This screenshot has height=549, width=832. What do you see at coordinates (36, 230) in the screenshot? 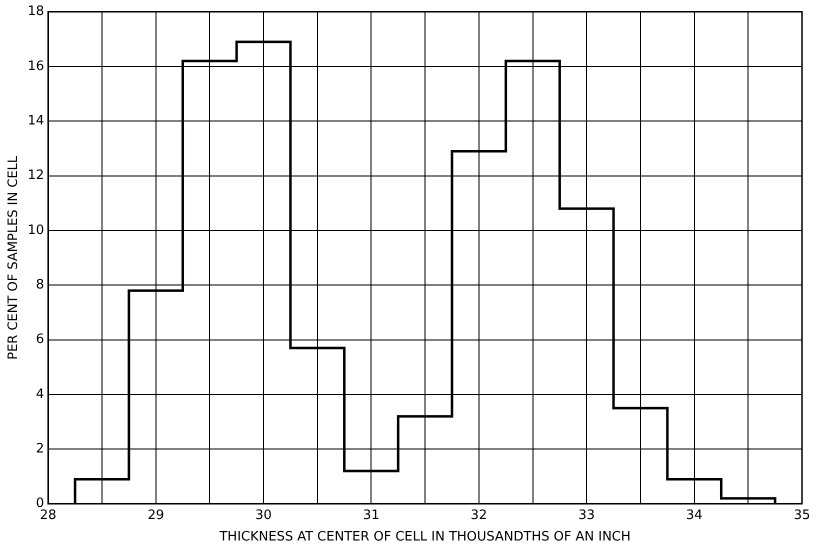
I see `y-tick-label: 10` at bounding box center [36, 230].